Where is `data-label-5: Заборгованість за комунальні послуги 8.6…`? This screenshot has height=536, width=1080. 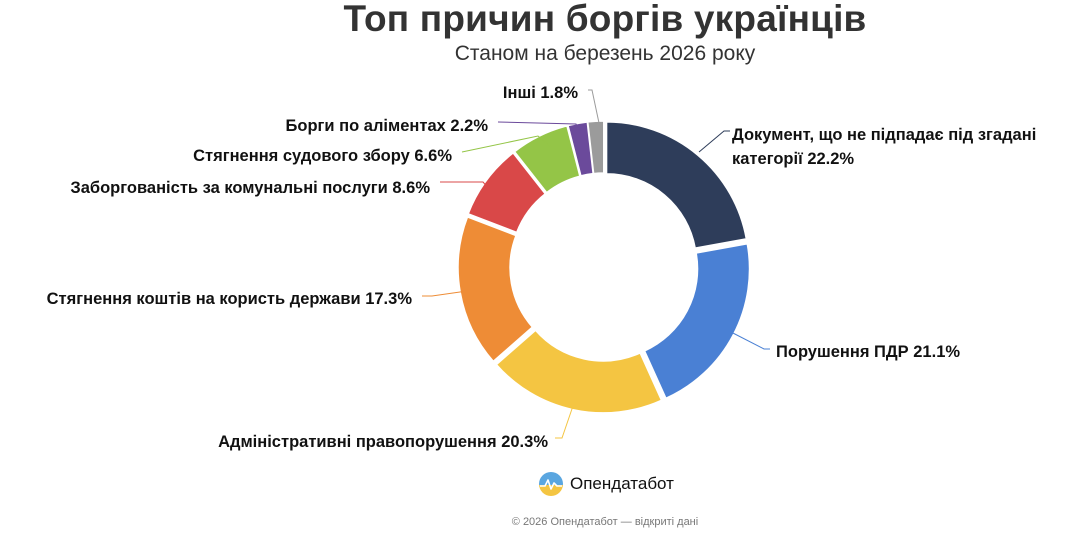
data-label-5: Заборгованість за комунальні послуги 8.6… is located at coordinates (250, 188).